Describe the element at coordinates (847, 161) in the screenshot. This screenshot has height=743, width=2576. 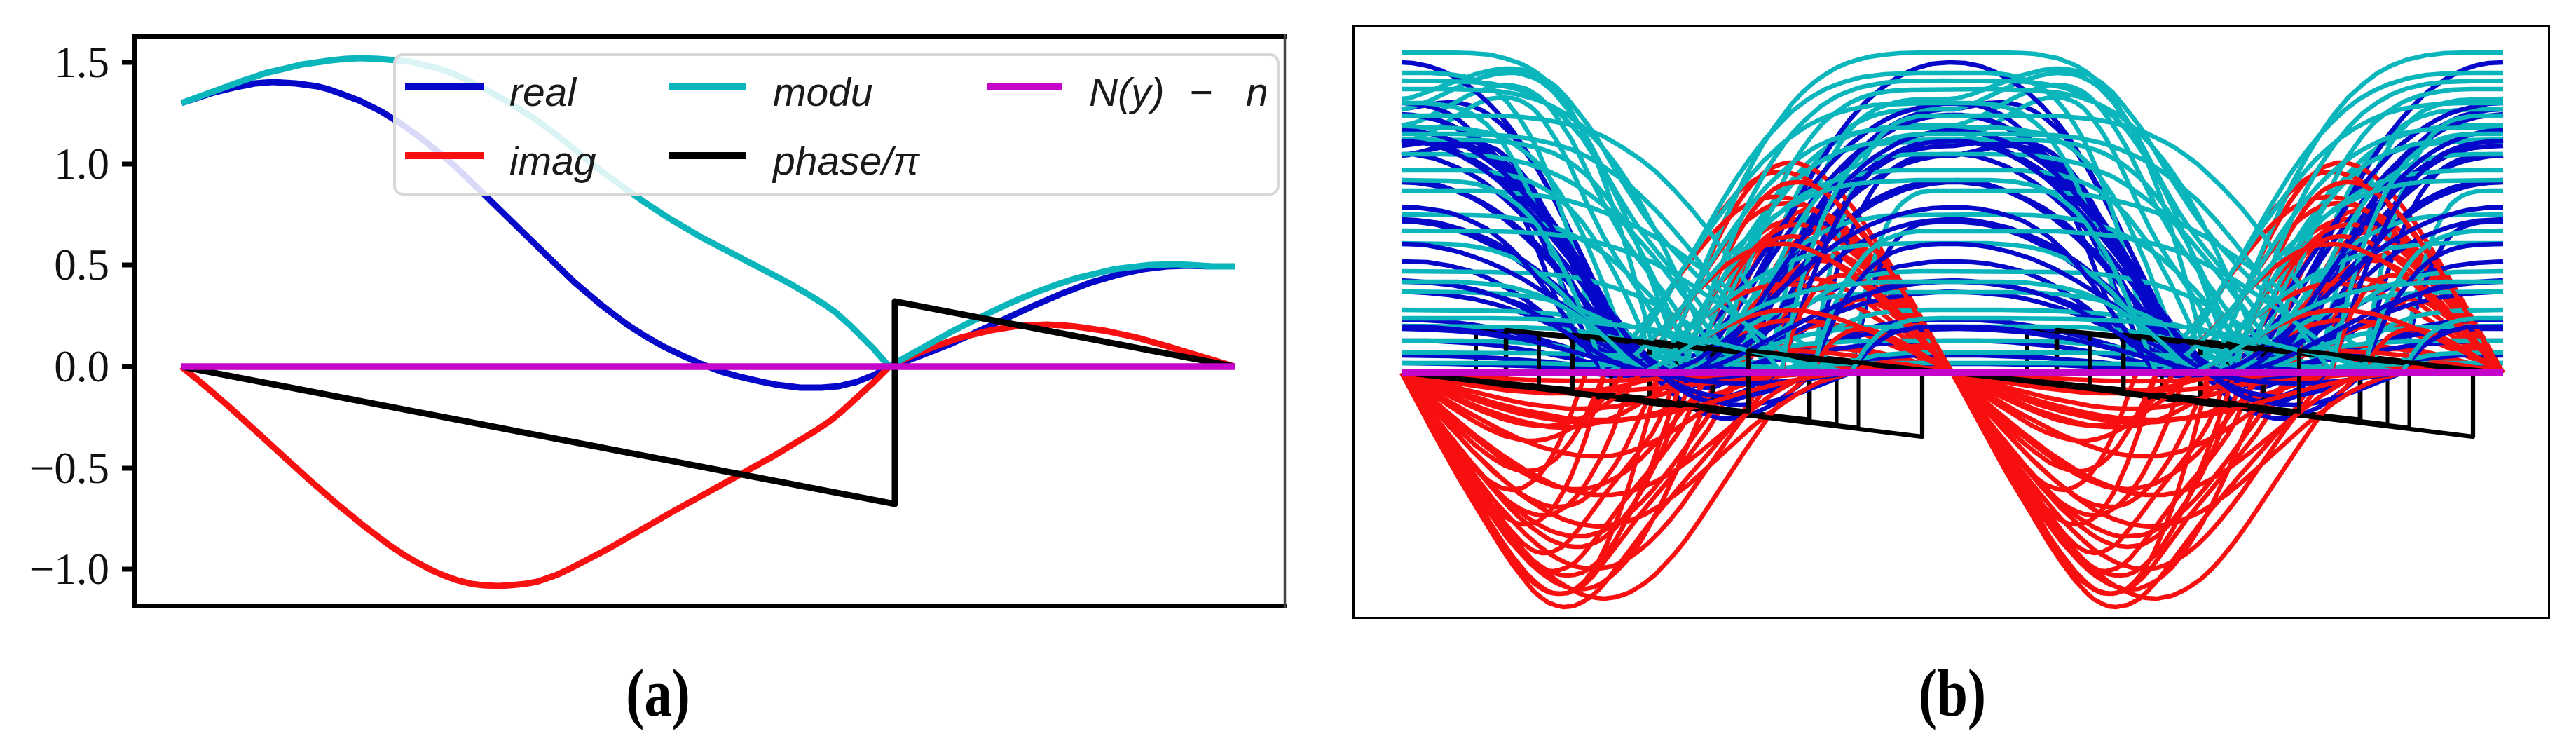
I see `svg-text: phase/π` at that location.